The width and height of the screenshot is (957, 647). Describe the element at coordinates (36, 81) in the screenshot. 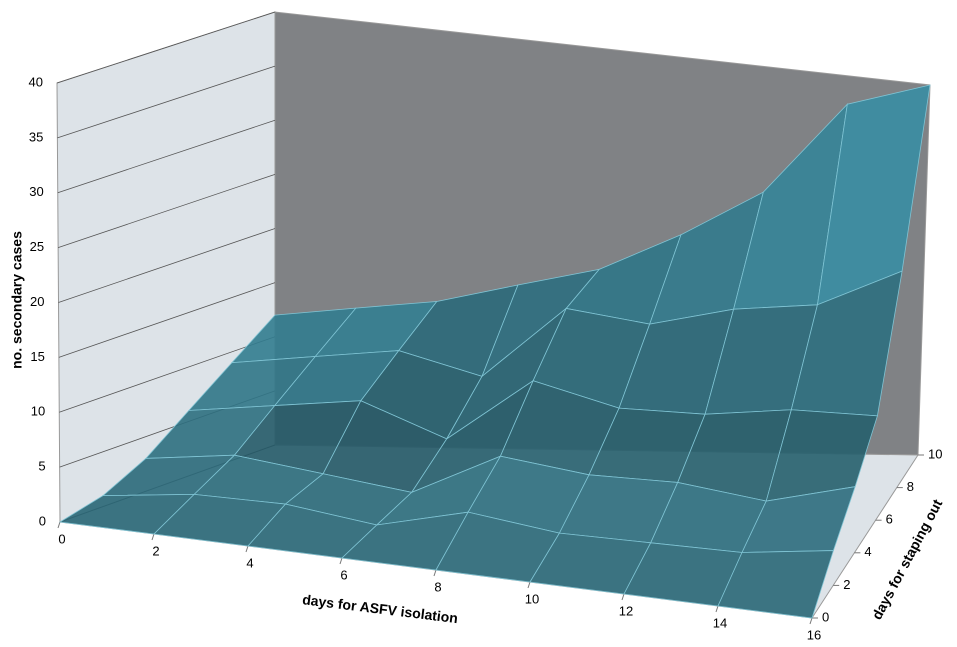

I see `z-tick-label: 40` at that location.